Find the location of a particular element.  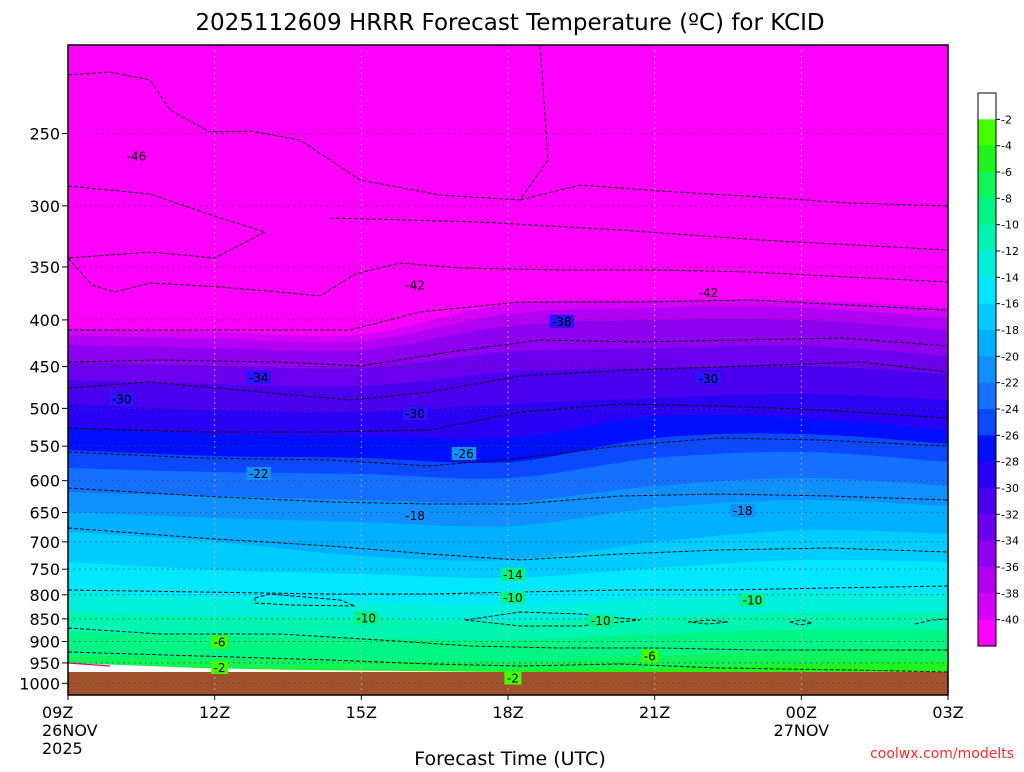

colorbar-label: -34 is located at coordinates (1010, 541).